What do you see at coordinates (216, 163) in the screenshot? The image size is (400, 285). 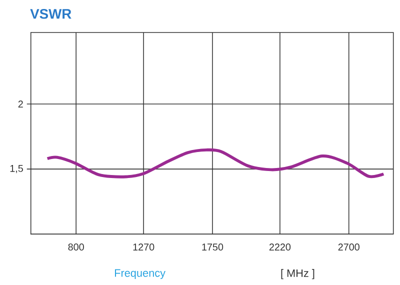 I see `line-series` at bounding box center [216, 163].